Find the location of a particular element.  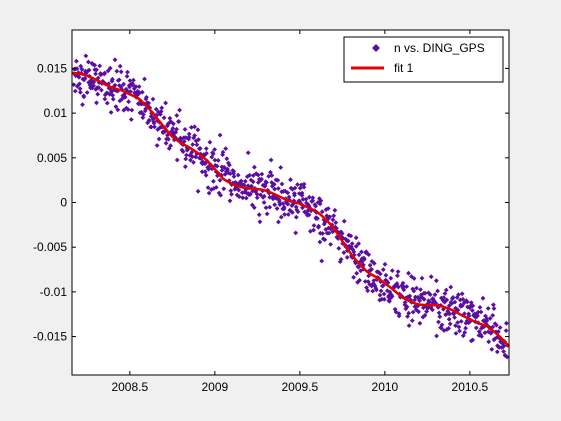

y-tick-label: -0.005 is located at coordinates (50, 247).